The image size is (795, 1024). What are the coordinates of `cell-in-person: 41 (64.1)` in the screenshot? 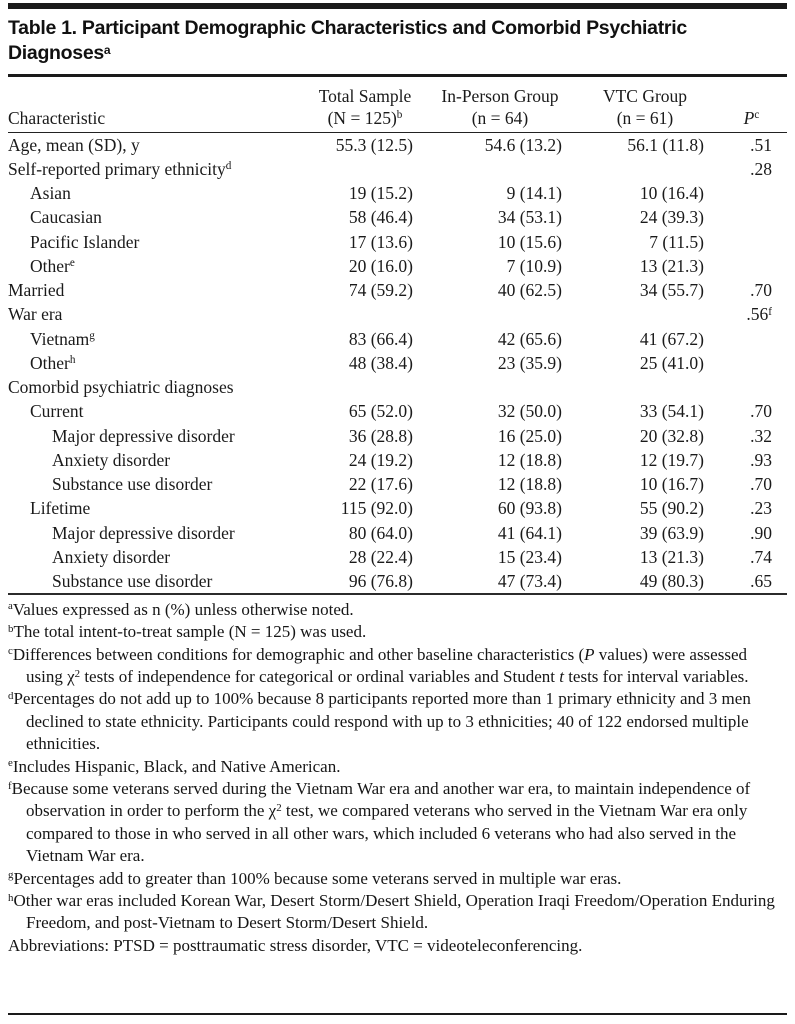 It's located at (529, 532).